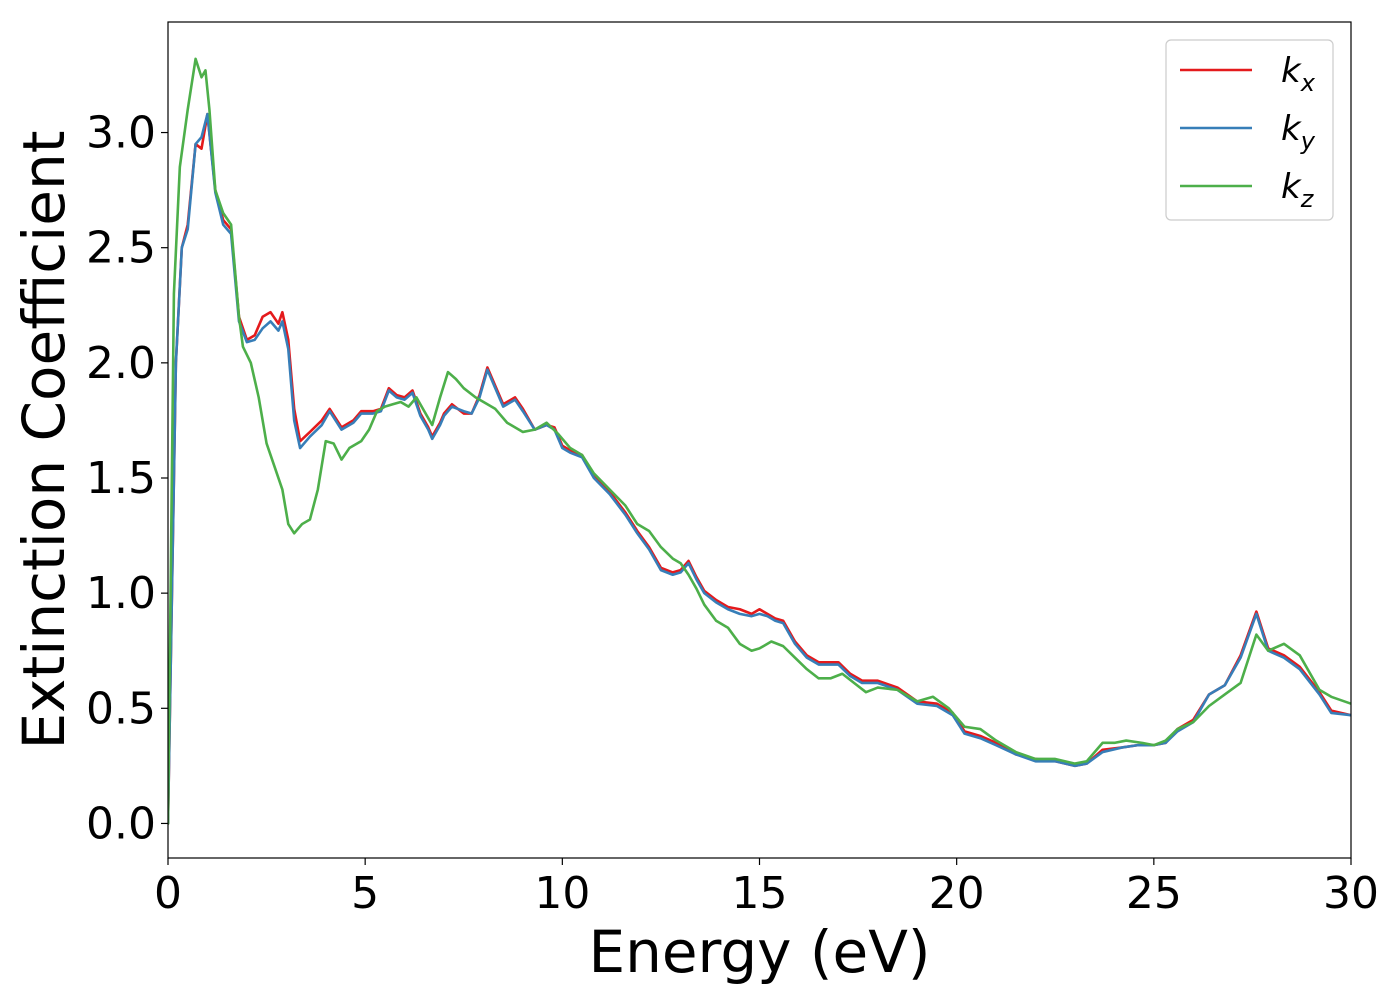 This screenshot has width=1400, height=1000. I want to click on legend: kx ky kz, so click(1249, 130).